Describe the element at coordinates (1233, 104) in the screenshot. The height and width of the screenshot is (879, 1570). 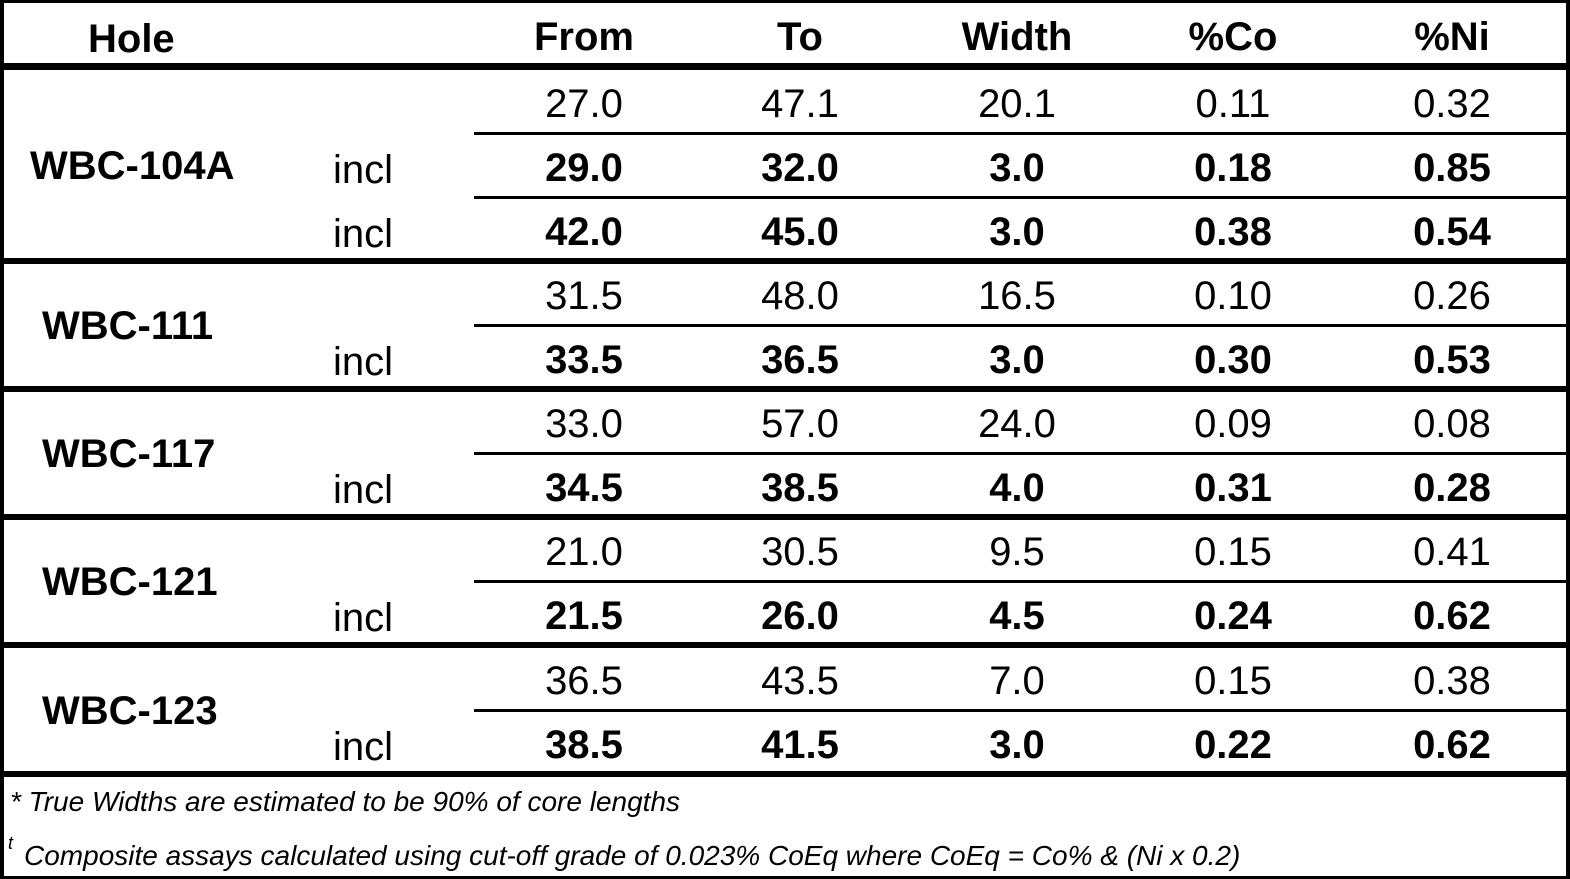
I see `cell-co: 0.11` at that location.